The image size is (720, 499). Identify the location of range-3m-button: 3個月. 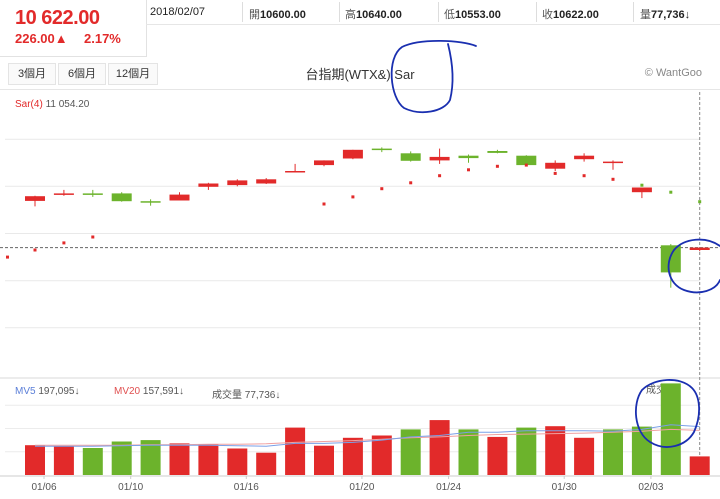
(32, 74).